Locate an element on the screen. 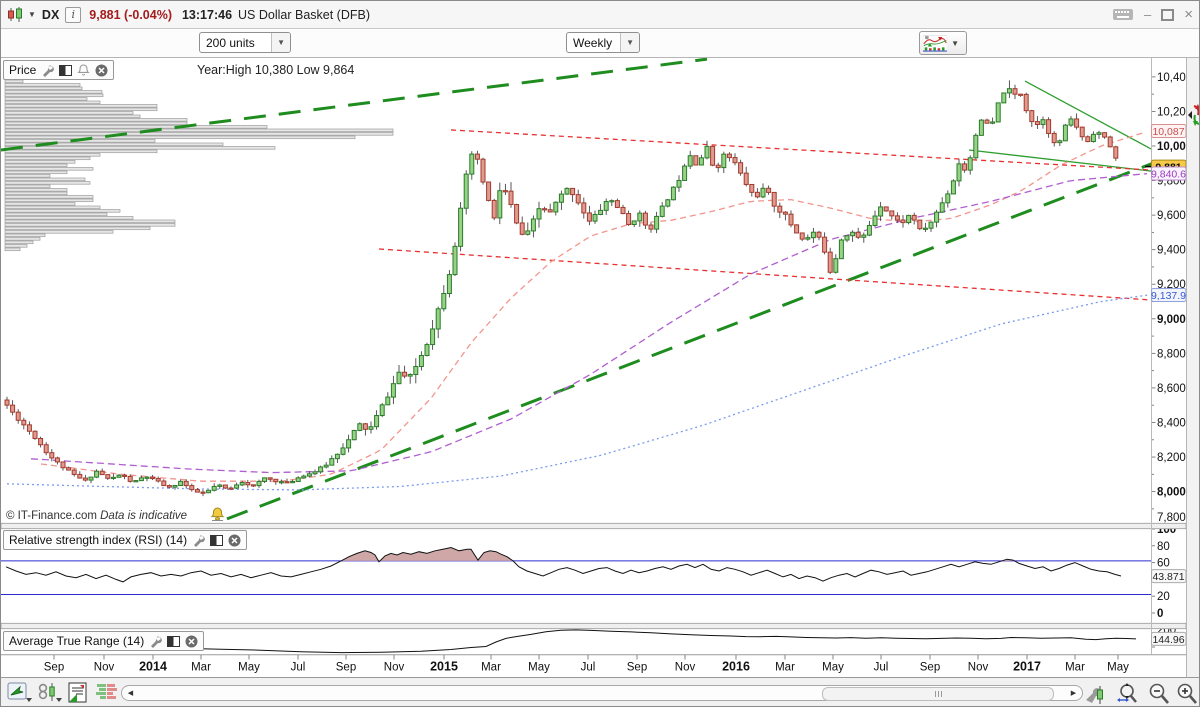 This screenshot has height=707, width=1200. rsi-plot is located at coordinates (576, 571).